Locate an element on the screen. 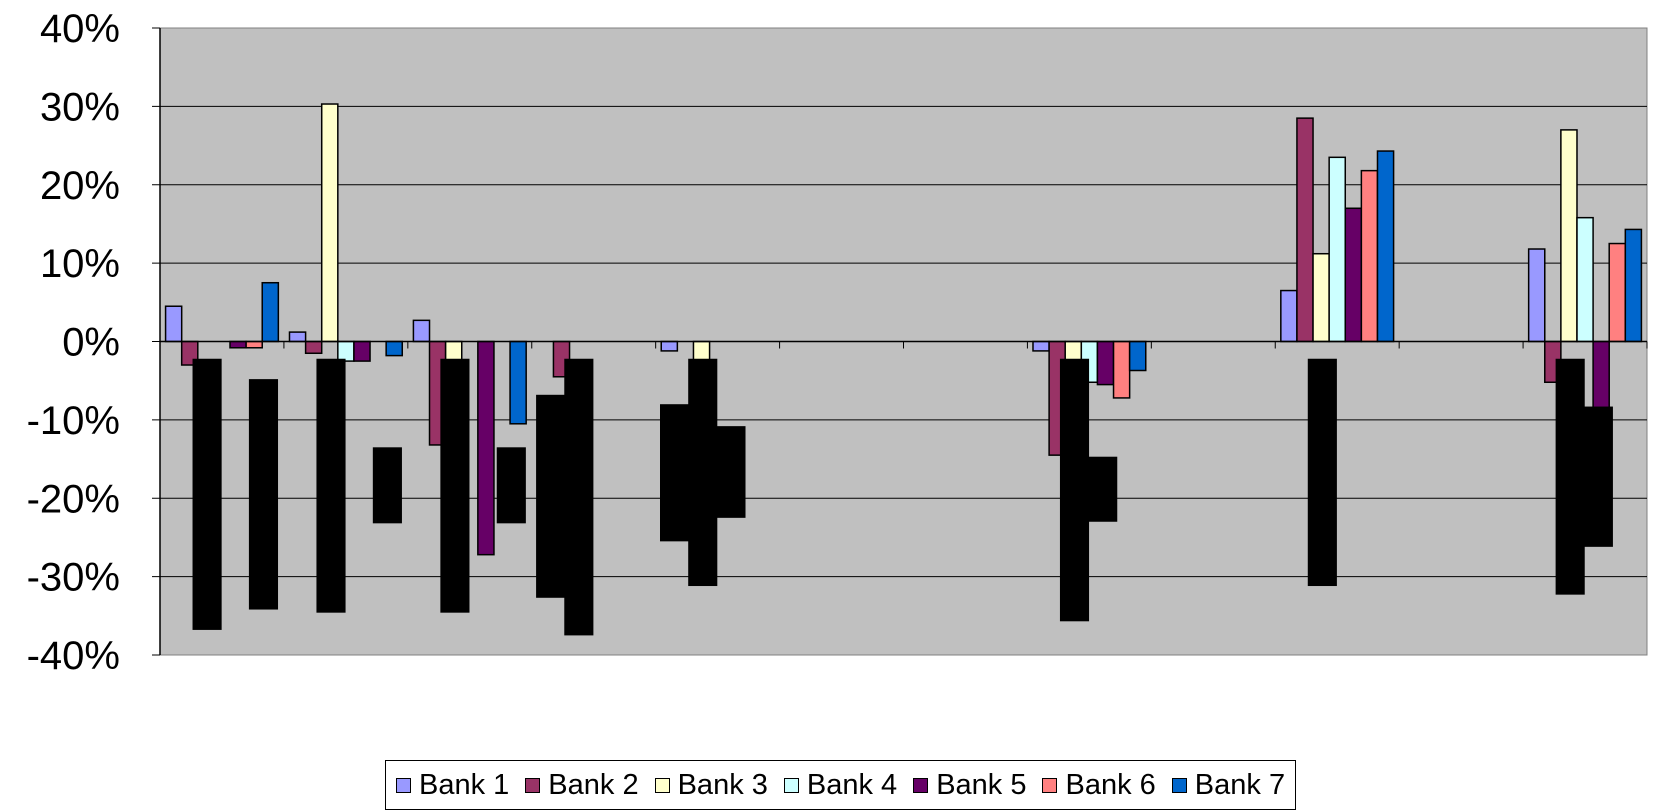  legend-item: Bank 5 is located at coordinates (969, 785).